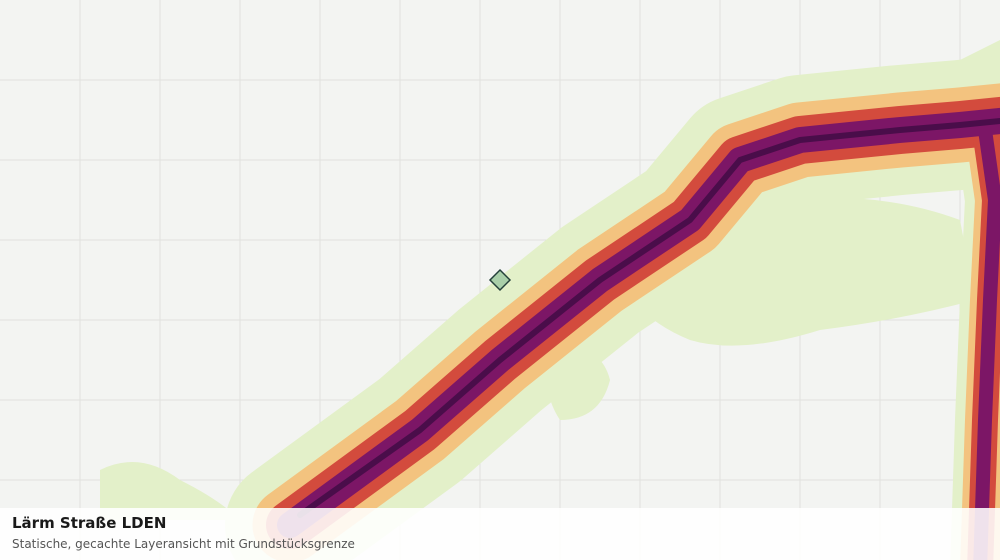  I want to click on parcel-boundary, so click(500, 280).